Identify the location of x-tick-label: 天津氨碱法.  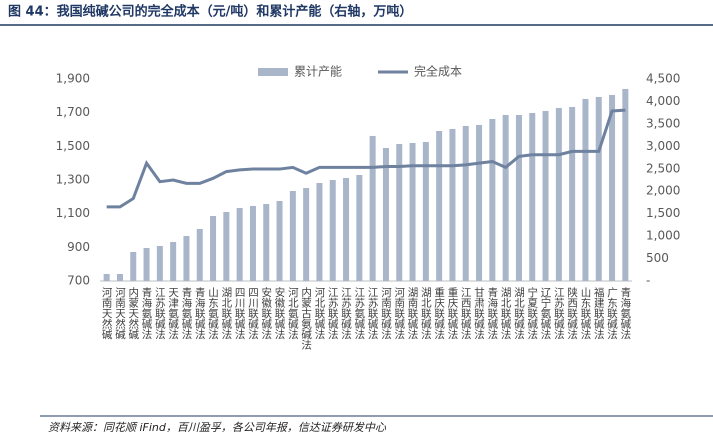
(173, 313).